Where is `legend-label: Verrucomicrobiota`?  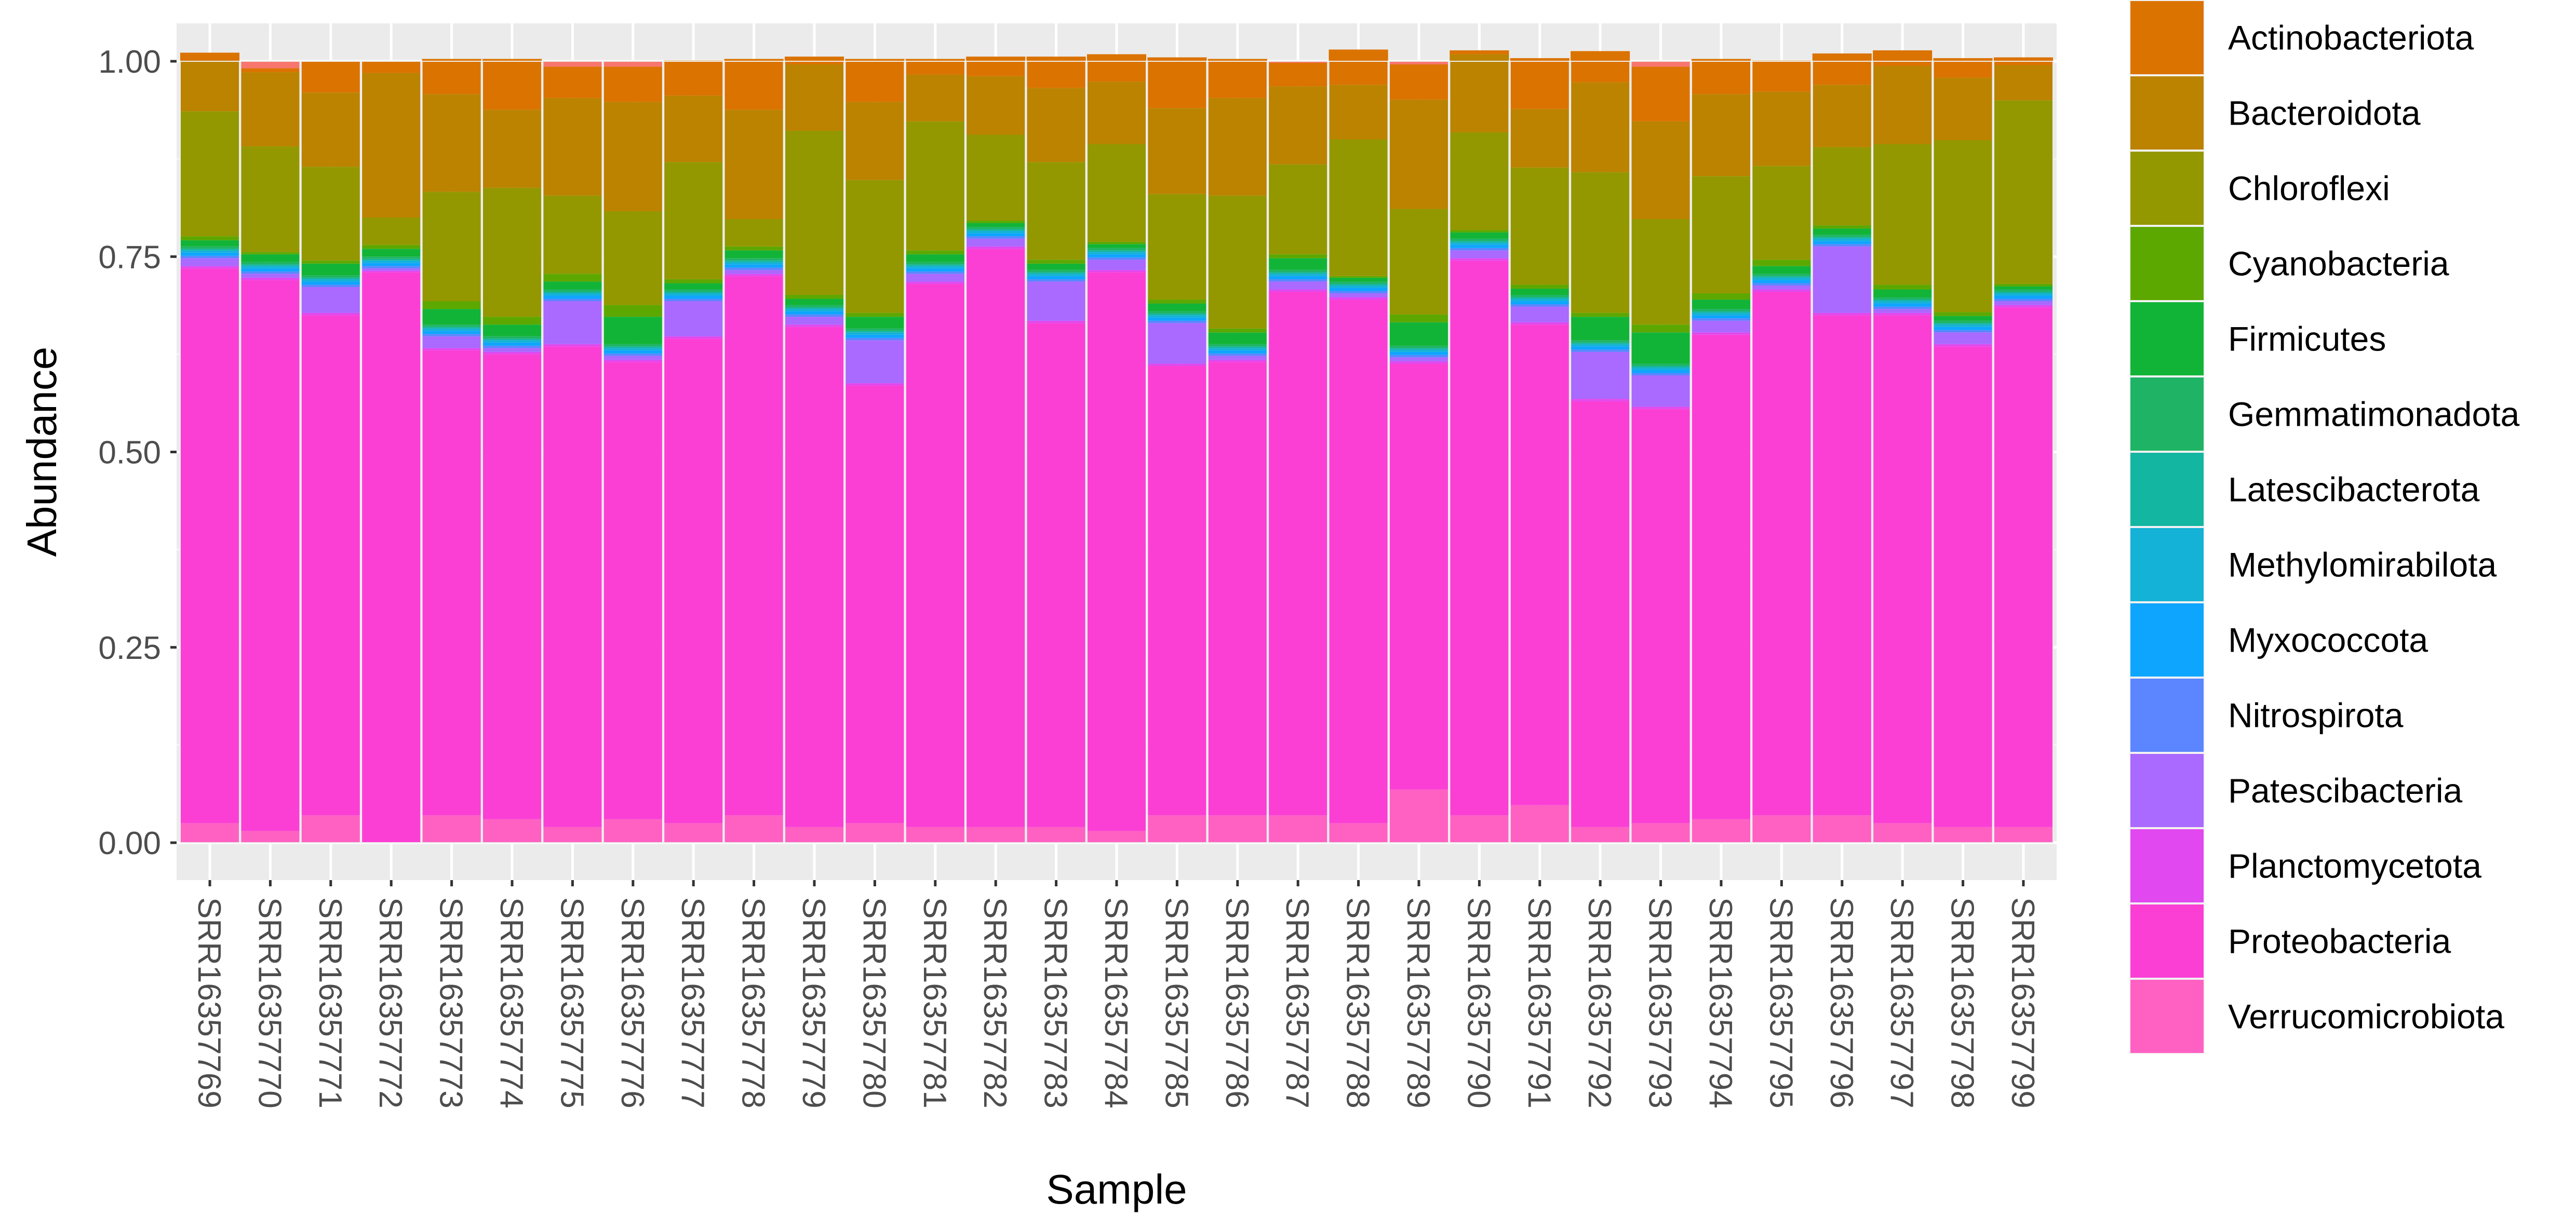
legend-label: Verrucomicrobiota is located at coordinates (2366, 1016).